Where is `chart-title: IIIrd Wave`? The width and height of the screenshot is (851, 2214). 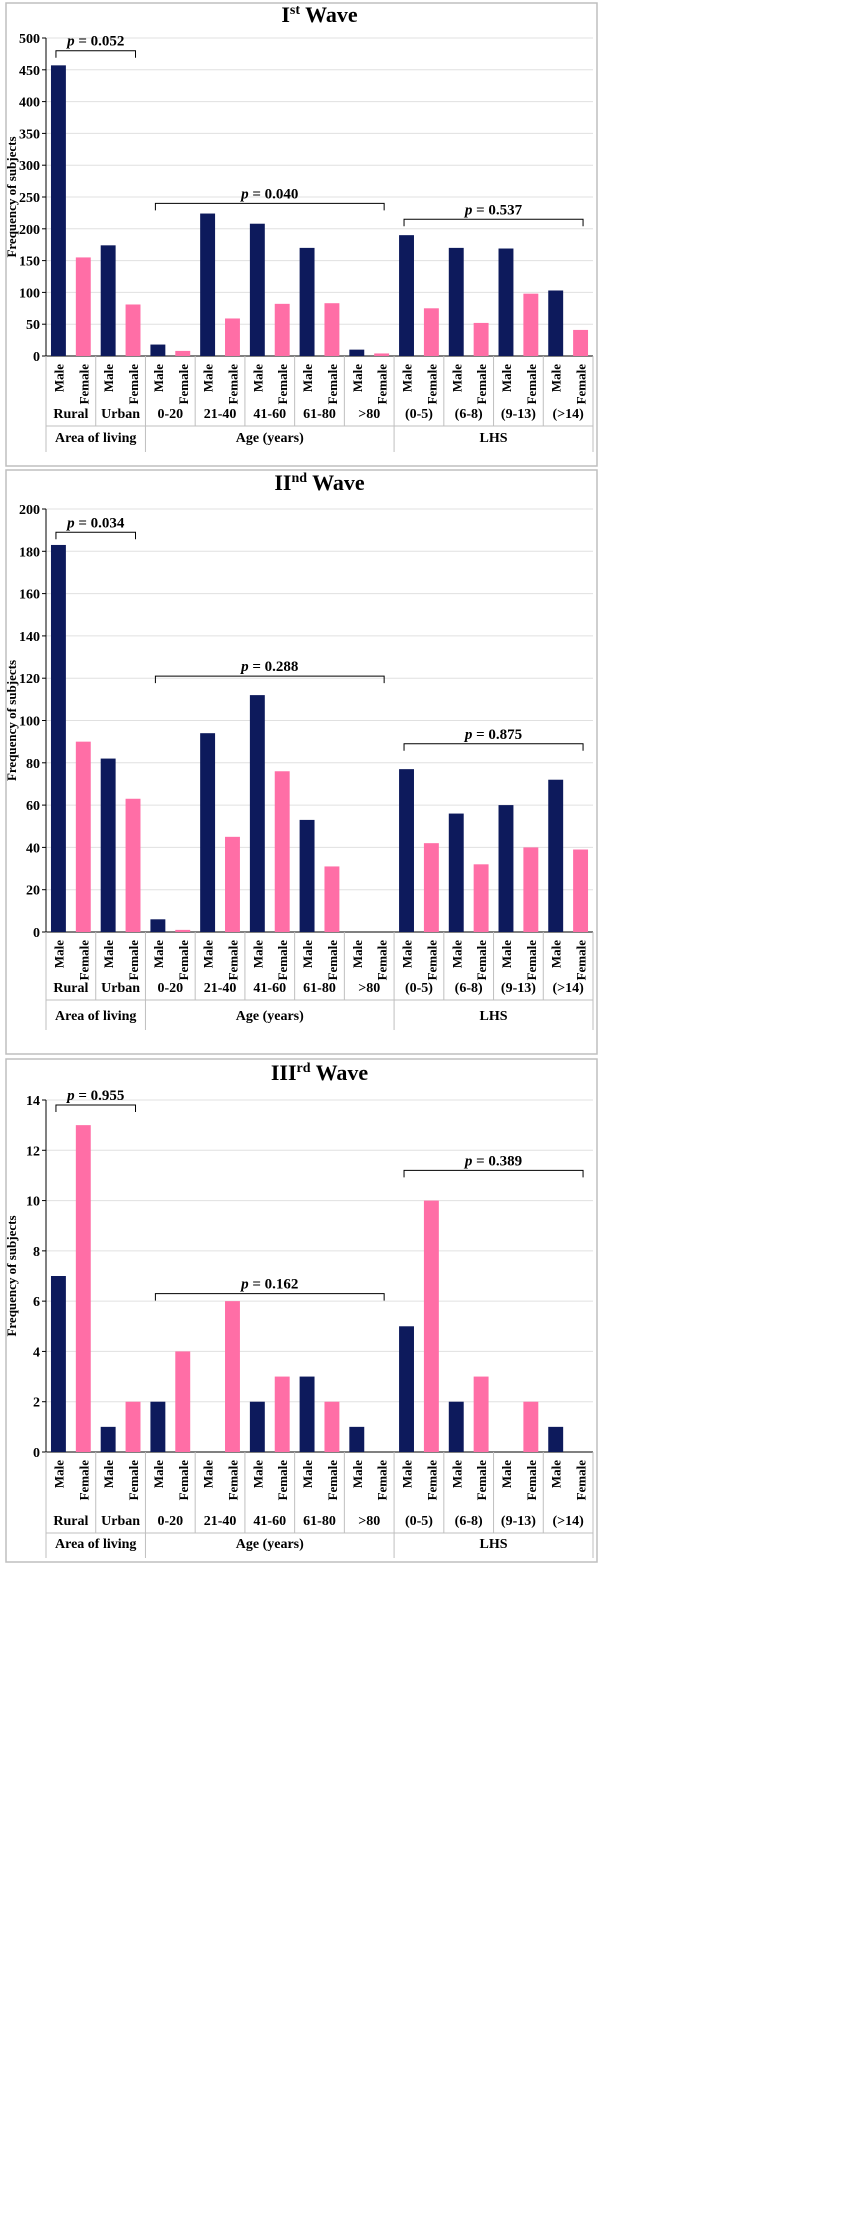
chart-title: IIIrd Wave is located at coordinates (320, 1072).